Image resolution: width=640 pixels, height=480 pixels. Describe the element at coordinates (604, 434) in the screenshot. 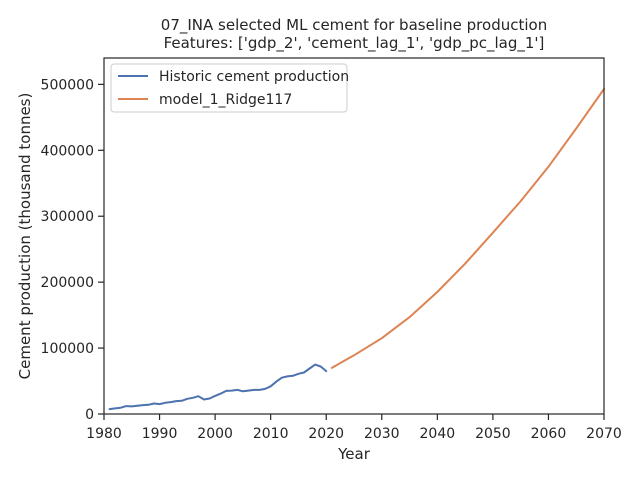

I see `x-tick-label: 2070` at that location.